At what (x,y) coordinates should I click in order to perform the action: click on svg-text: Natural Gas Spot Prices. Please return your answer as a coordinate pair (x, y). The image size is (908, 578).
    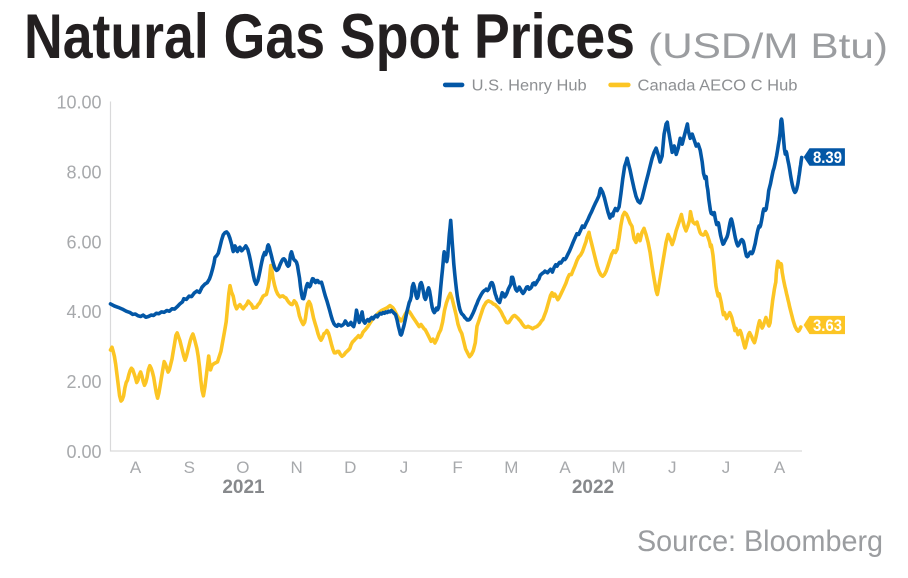
    Looking at the image, I should click on (329, 37).